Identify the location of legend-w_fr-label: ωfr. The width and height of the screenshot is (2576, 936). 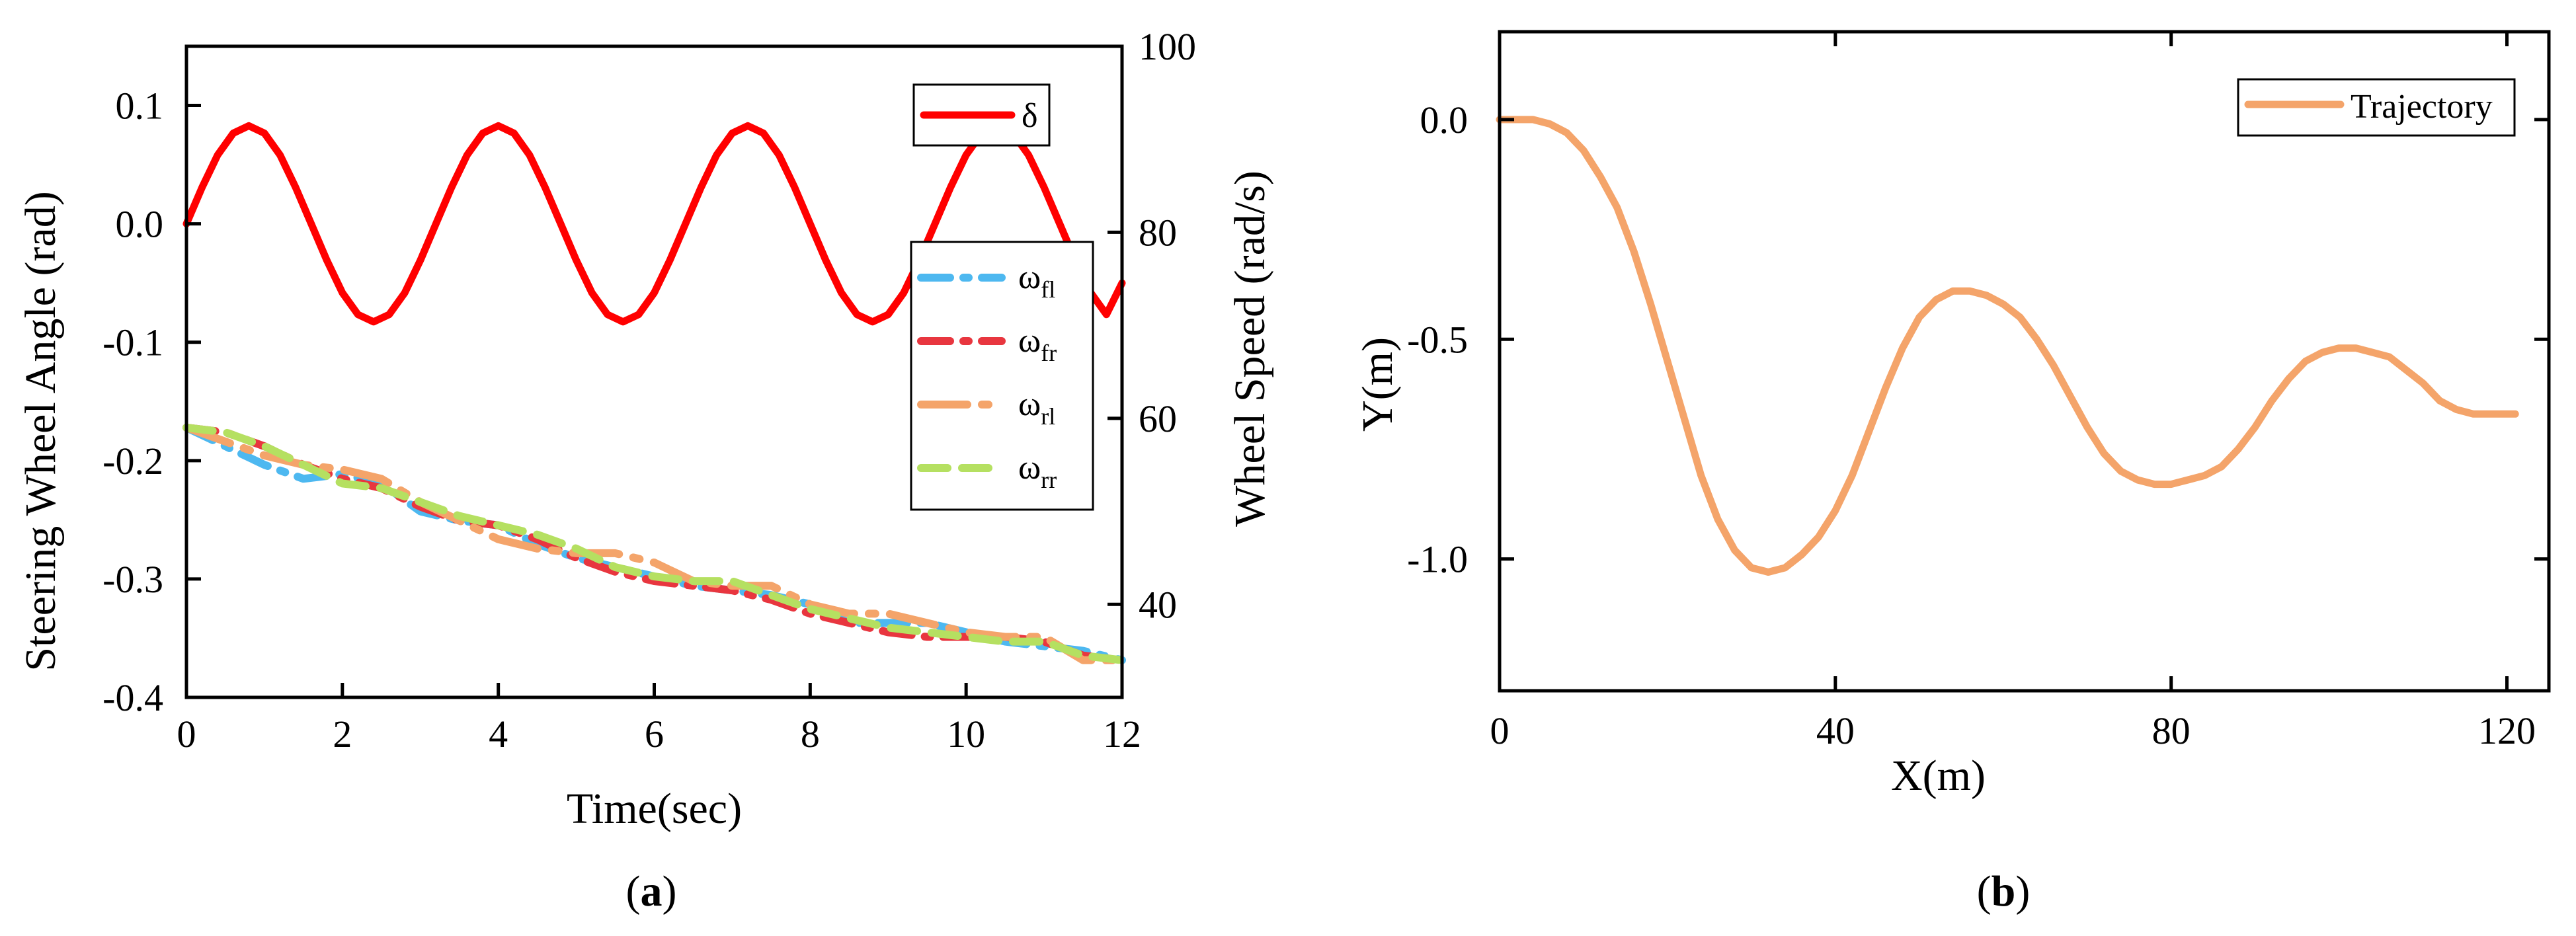
(1037, 344).